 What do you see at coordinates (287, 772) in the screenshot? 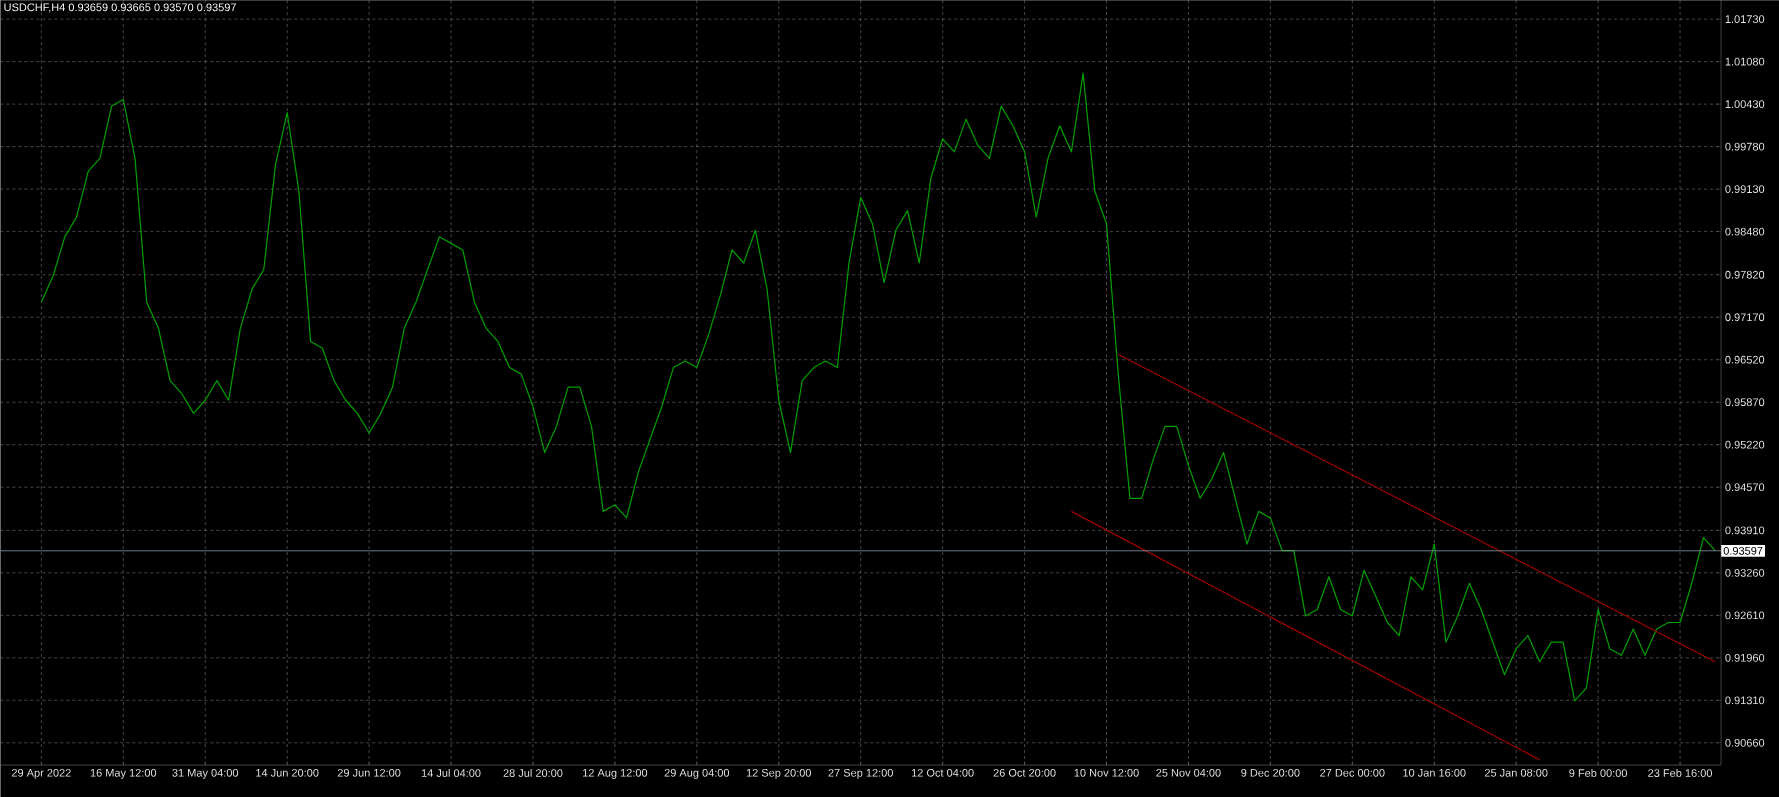
I see `x-tick-label: 14 Jun 20:00` at bounding box center [287, 772].